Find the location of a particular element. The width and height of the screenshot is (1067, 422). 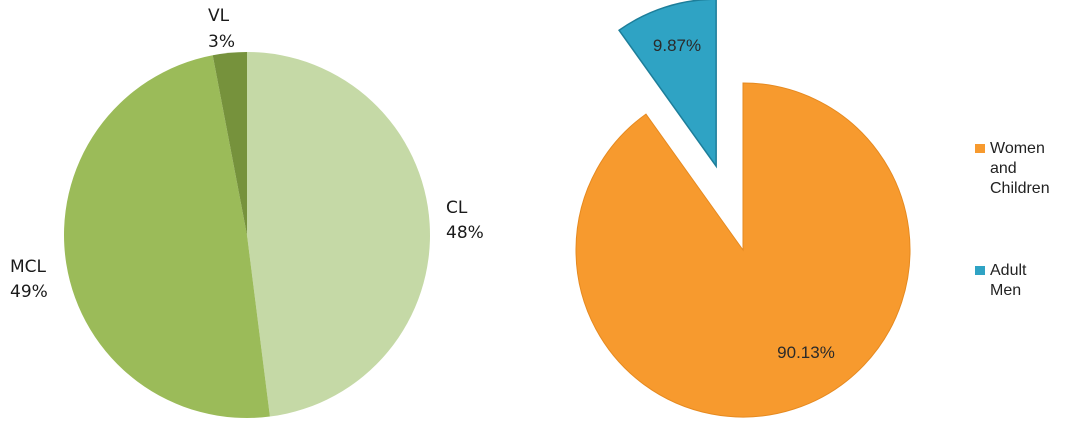

slice-value-cl: 48% is located at coordinates (465, 233).